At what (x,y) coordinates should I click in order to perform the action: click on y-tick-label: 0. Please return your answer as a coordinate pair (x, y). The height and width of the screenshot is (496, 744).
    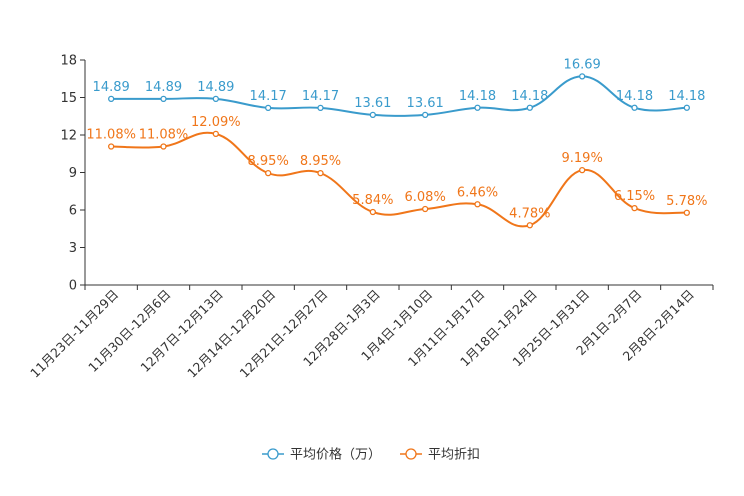
    Looking at the image, I should click on (73, 286).